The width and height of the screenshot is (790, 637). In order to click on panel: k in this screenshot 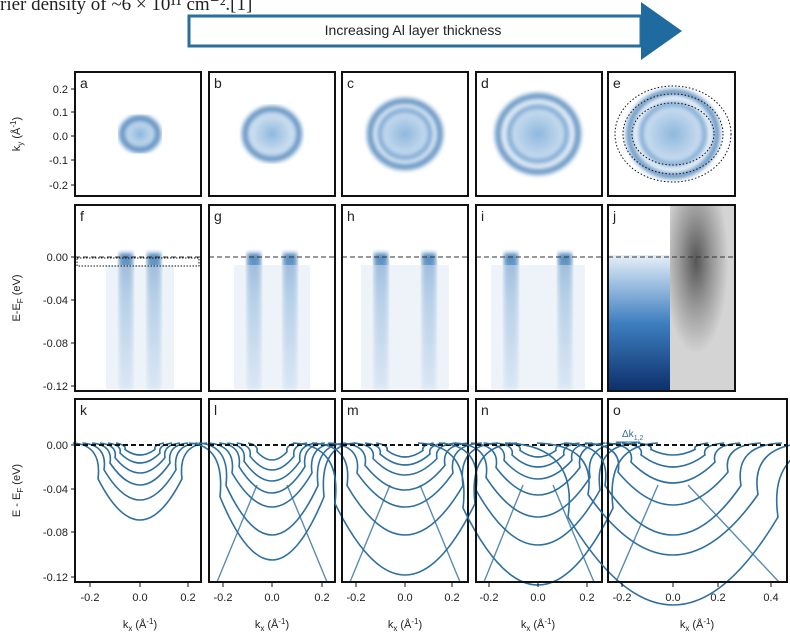, I will do `click(140, 490)`.